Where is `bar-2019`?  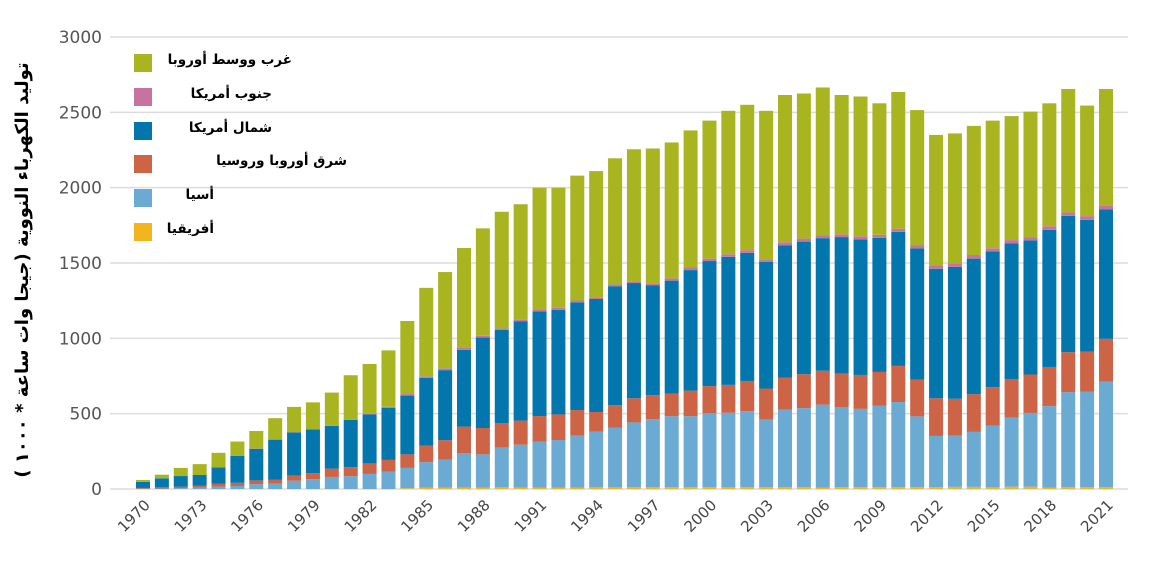 bar-2019 is located at coordinates (1068, 288).